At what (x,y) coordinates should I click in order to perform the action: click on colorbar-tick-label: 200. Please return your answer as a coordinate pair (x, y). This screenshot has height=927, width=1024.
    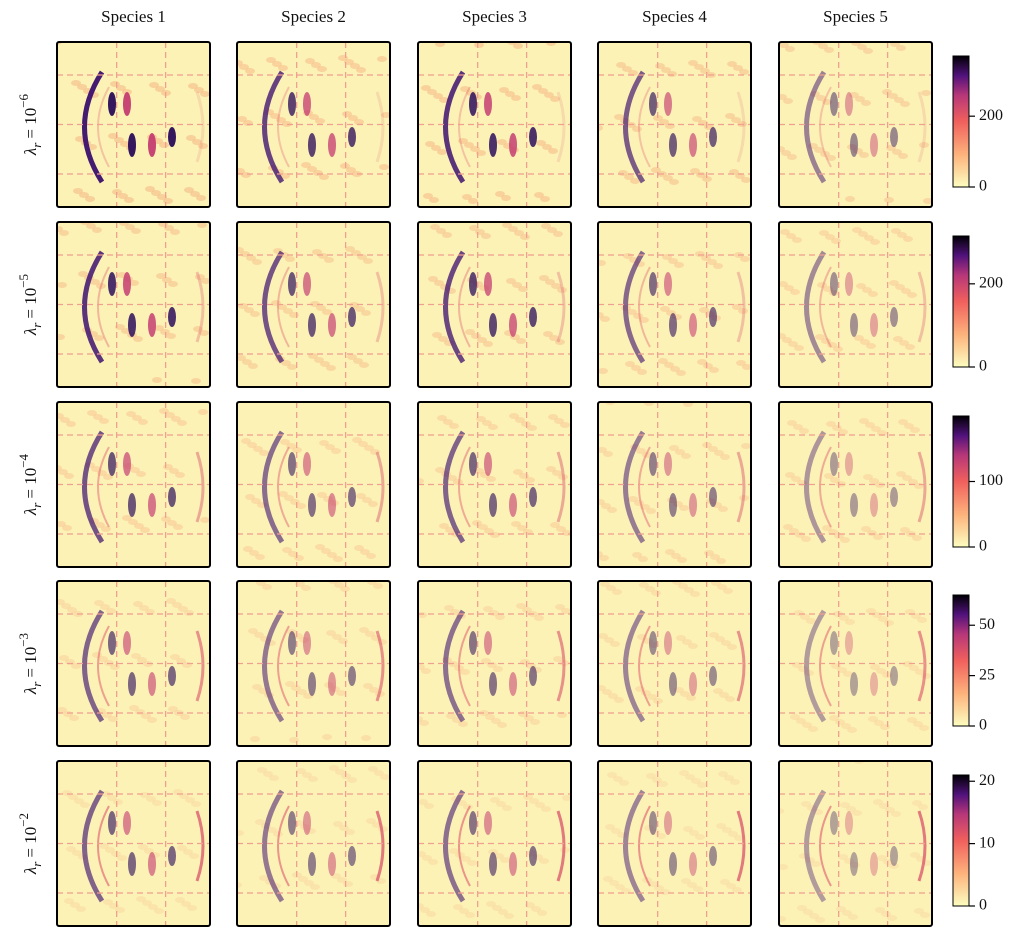
    Looking at the image, I should click on (991, 282).